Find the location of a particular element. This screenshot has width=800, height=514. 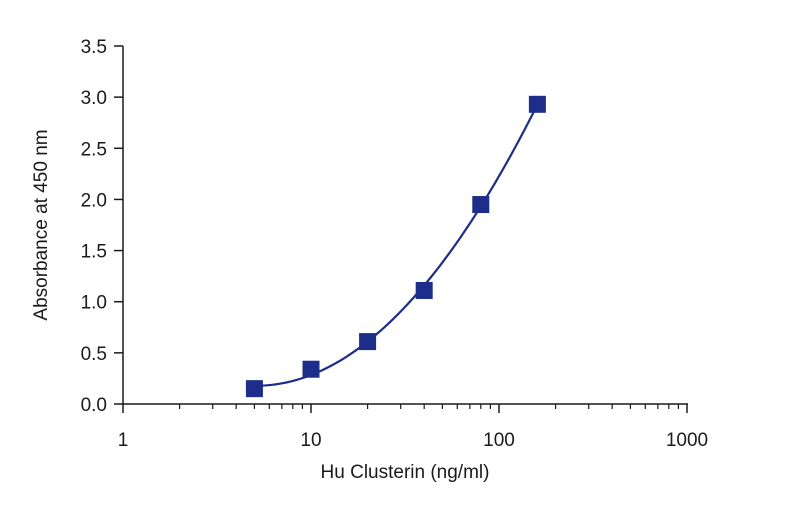

y-axis-title: Absorbance at 450 nm is located at coordinates (41, 224).